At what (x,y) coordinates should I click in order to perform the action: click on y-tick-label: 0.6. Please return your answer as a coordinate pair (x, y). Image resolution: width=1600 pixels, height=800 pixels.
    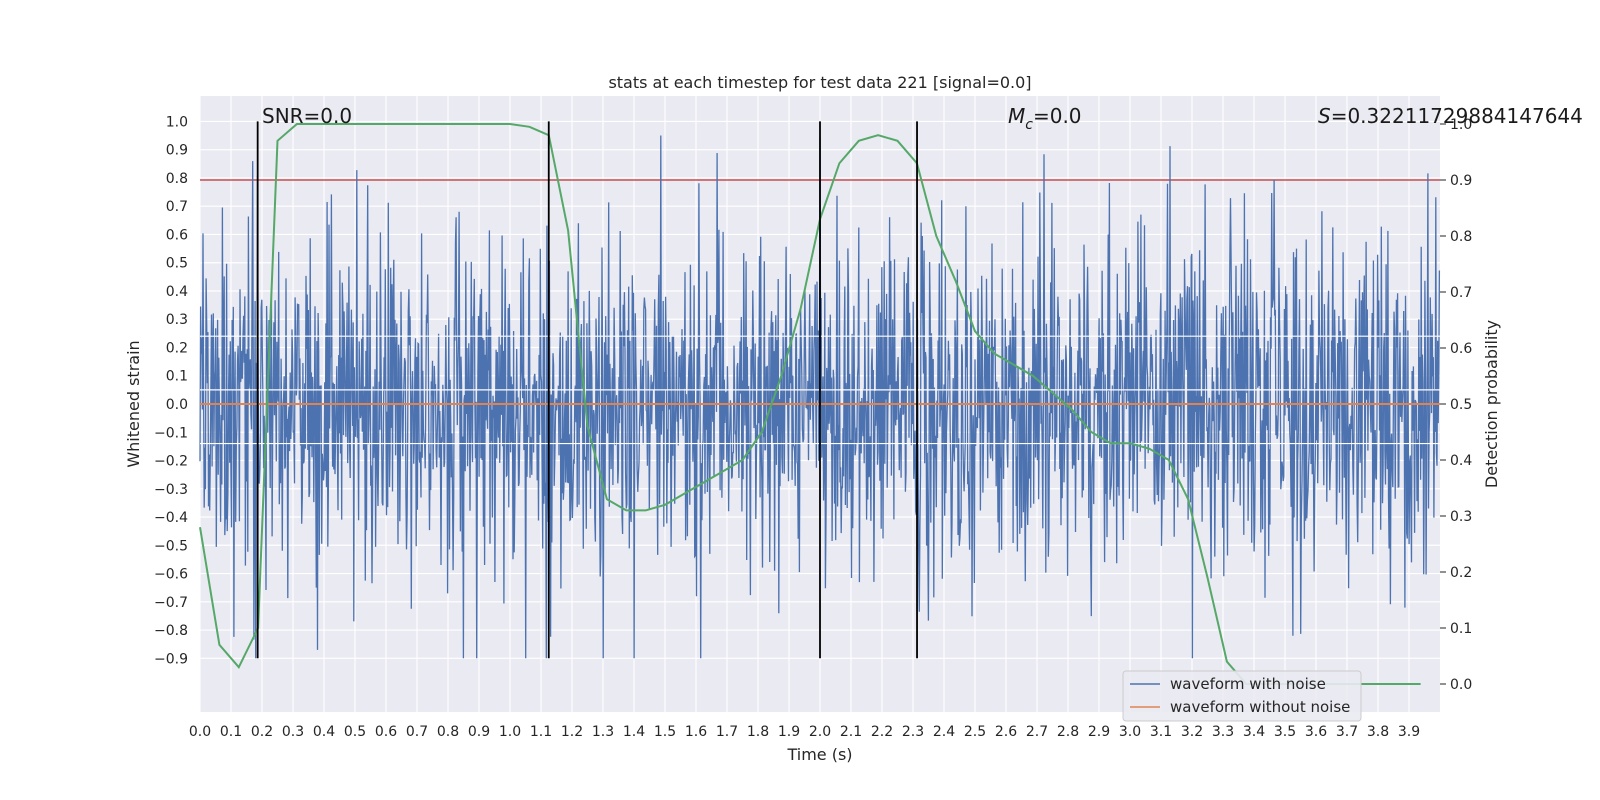
    Looking at the image, I should click on (177, 235).